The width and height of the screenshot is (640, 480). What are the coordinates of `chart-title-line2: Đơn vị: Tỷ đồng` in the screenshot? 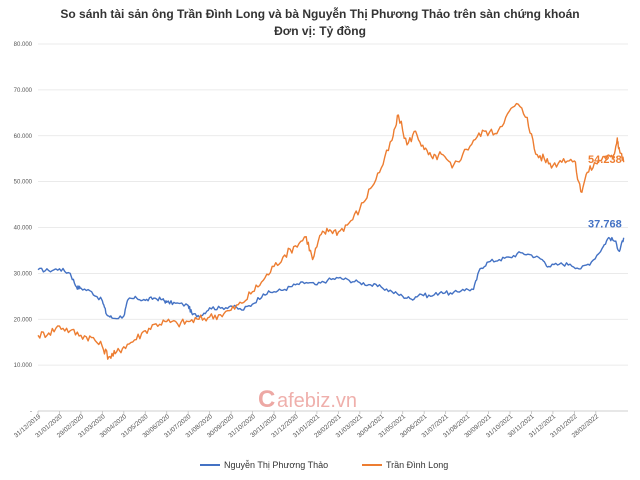 It's located at (320, 31).